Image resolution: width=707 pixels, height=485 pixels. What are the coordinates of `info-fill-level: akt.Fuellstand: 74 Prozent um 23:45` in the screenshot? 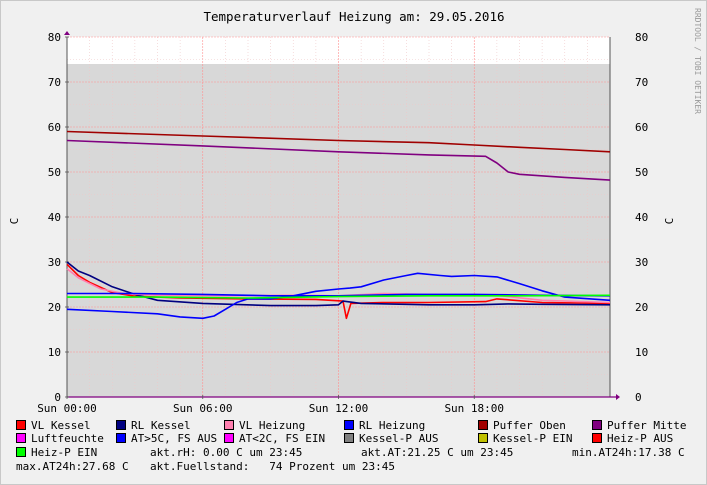 It's located at (273, 466).